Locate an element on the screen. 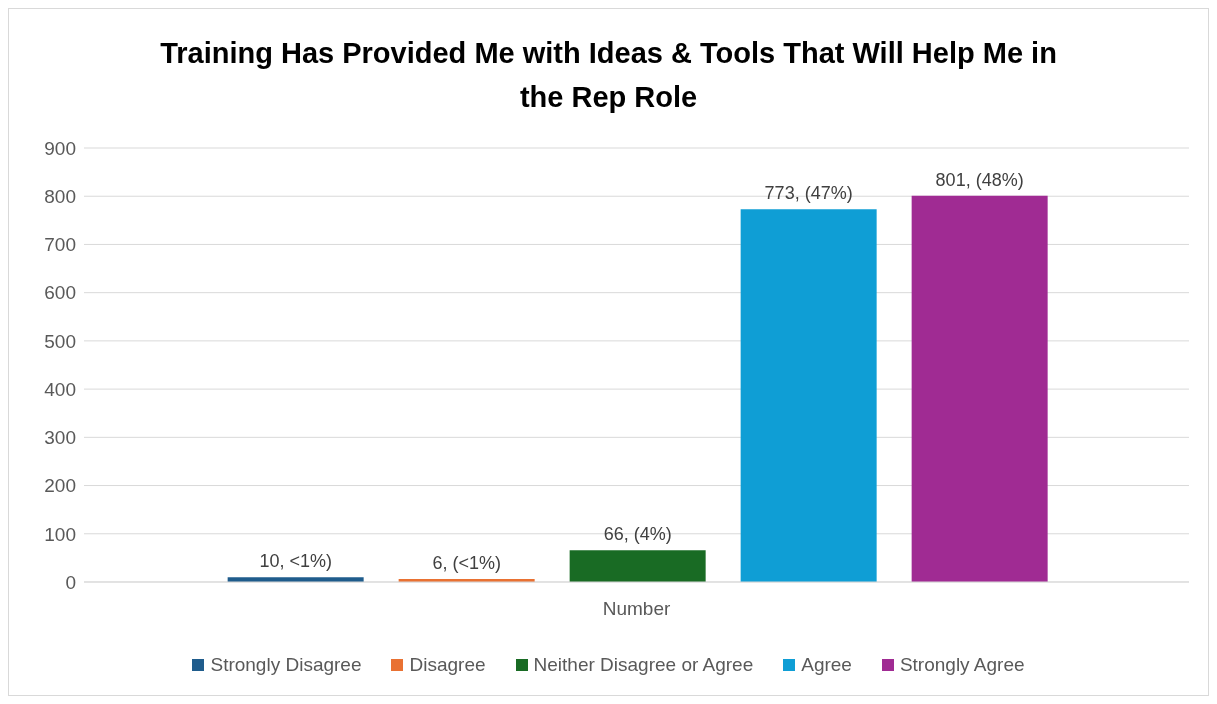  data-label: 6, (<1%) is located at coordinates (466, 563).